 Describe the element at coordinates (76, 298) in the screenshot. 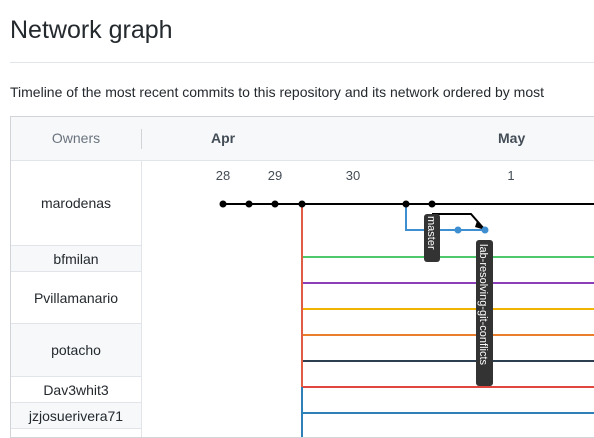

I see `owner-row: Pvillamanario` at that location.